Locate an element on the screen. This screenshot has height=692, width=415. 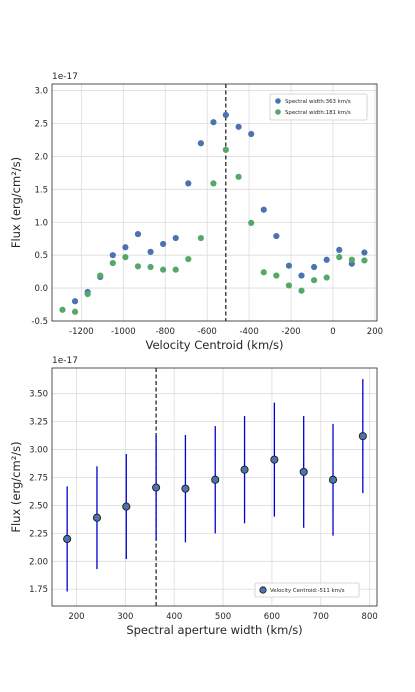
top-panel-y-tick-label: 0.0 is located at coordinates (41, 289).